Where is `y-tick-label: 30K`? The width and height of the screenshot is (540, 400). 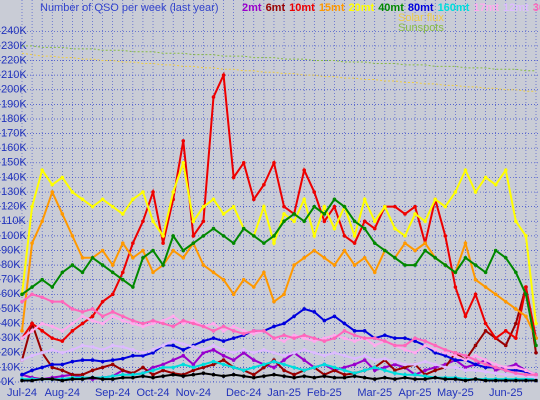
y-tick-label: 30K is located at coordinates (11, 338).